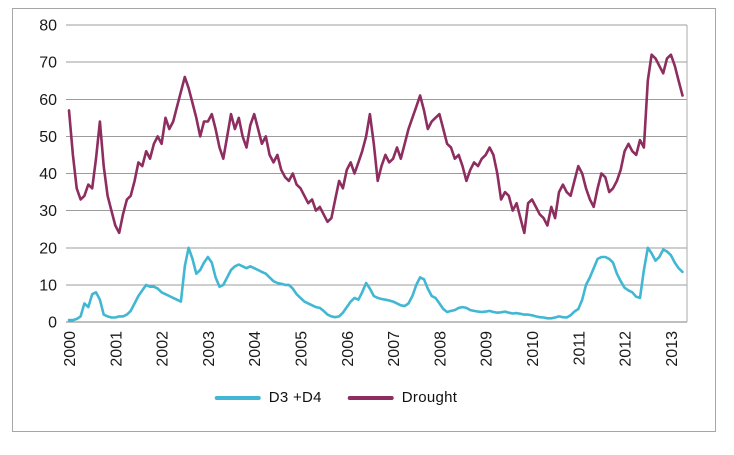  I want to click on legend-swatch-drought, so click(370, 397).